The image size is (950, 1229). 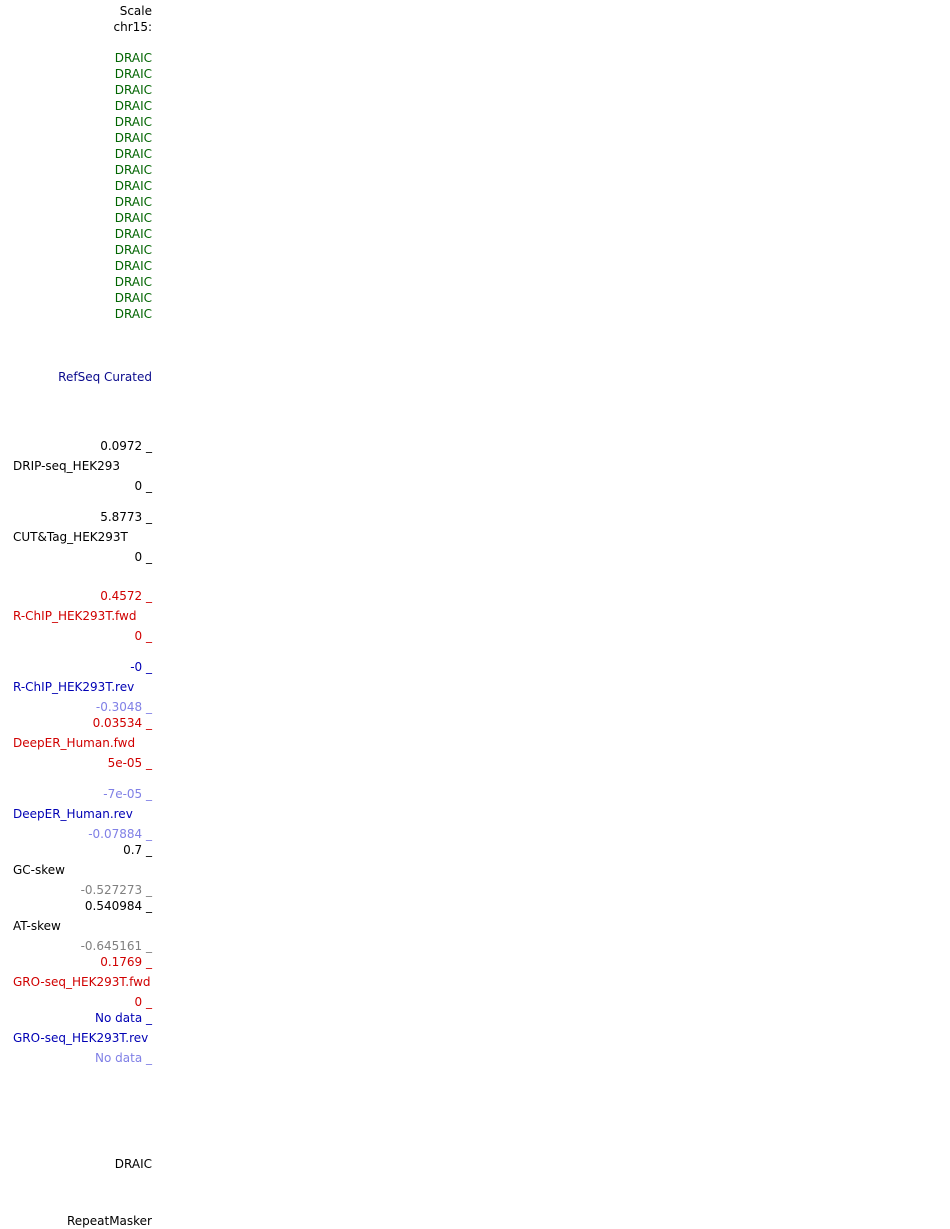 What do you see at coordinates (132, 27) in the screenshot?
I see `chrom-label: chr15:` at bounding box center [132, 27].